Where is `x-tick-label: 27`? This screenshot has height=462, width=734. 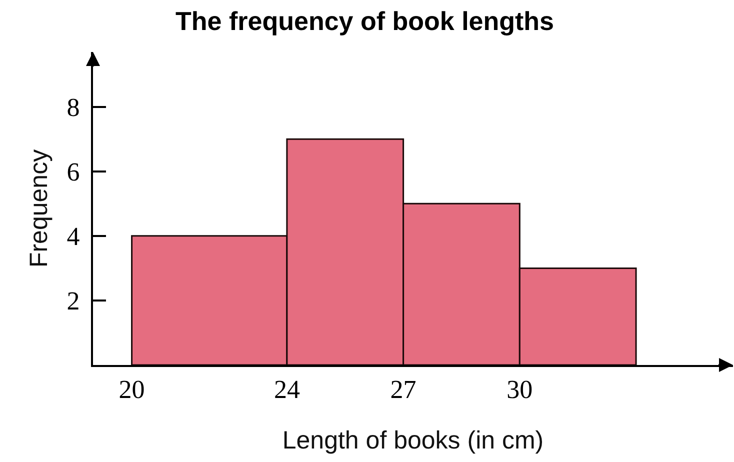 x-tick-label: 27 is located at coordinates (403, 389).